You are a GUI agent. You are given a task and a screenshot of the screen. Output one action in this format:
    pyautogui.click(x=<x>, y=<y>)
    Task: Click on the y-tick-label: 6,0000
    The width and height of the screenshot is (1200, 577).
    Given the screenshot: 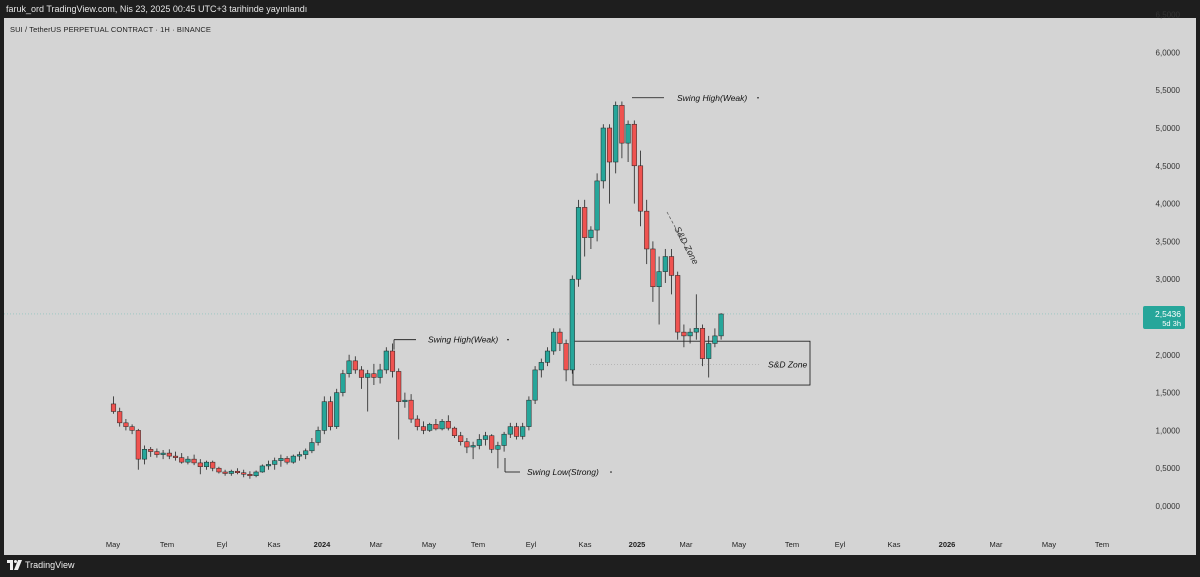 What is the action you would take?
    pyautogui.click(x=1168, y=52)
    